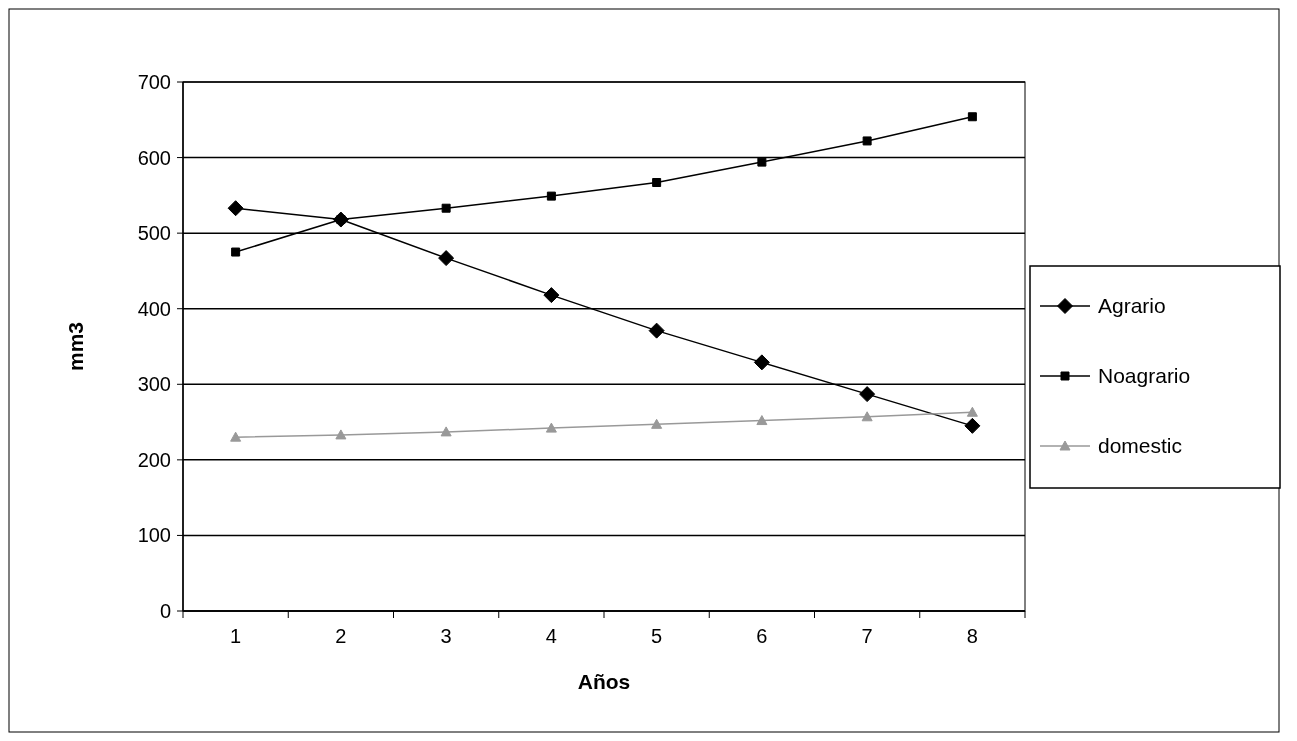 The height and width of the screenshot is (741, 1297). Describe the element at coordinates (1140, 446) in the screenshot. I see `legend-label: domestic` at that location.